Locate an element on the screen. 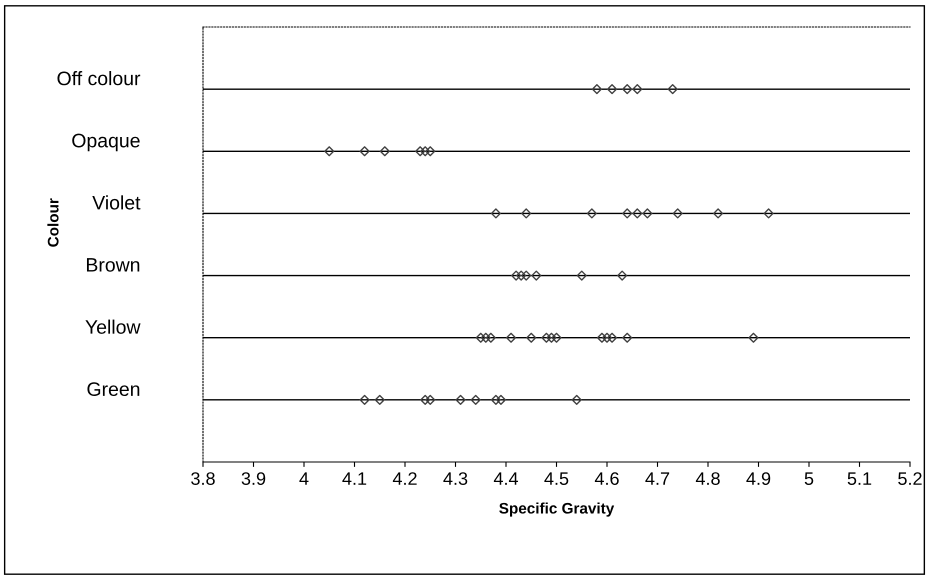 The width and height of the screenshot is (929, 580). x-tick-label: 4.4 is located at coordinates (506, 478).